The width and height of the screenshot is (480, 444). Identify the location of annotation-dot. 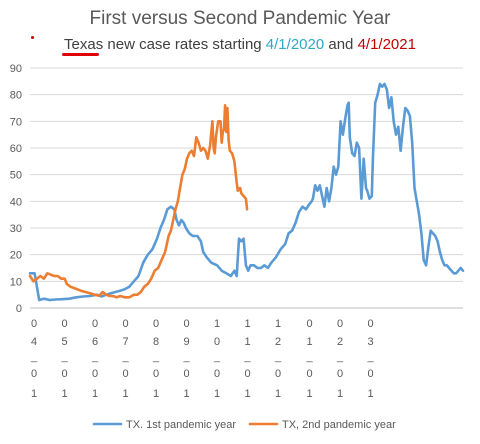
(32, 37).